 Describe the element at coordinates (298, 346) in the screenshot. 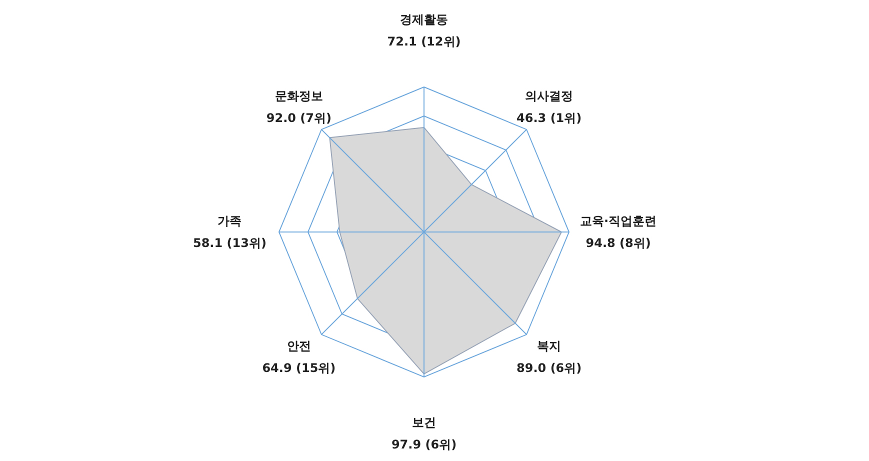

I see `spoke-label: 안전` at that location.